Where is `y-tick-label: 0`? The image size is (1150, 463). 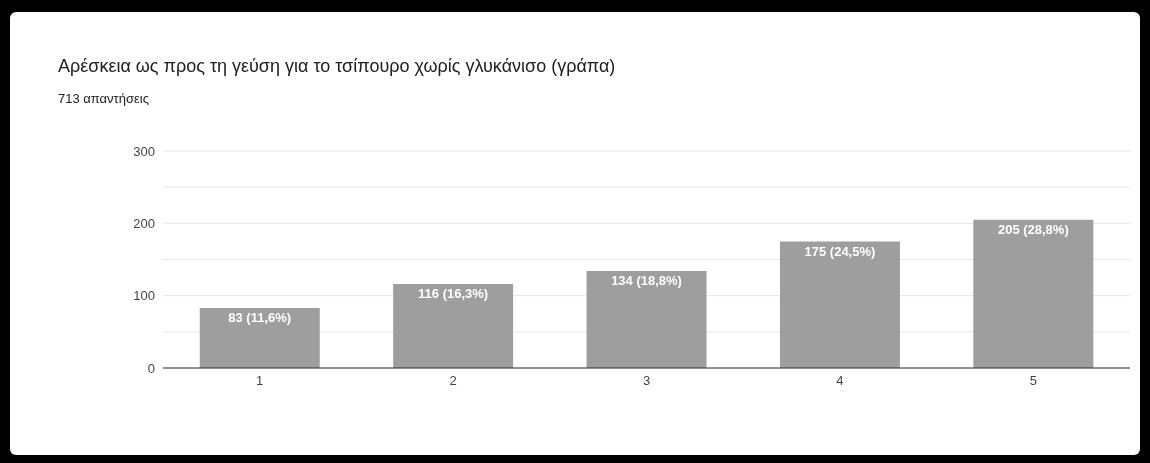 y-tick-label: 0 is located at coordinates (151, 368).